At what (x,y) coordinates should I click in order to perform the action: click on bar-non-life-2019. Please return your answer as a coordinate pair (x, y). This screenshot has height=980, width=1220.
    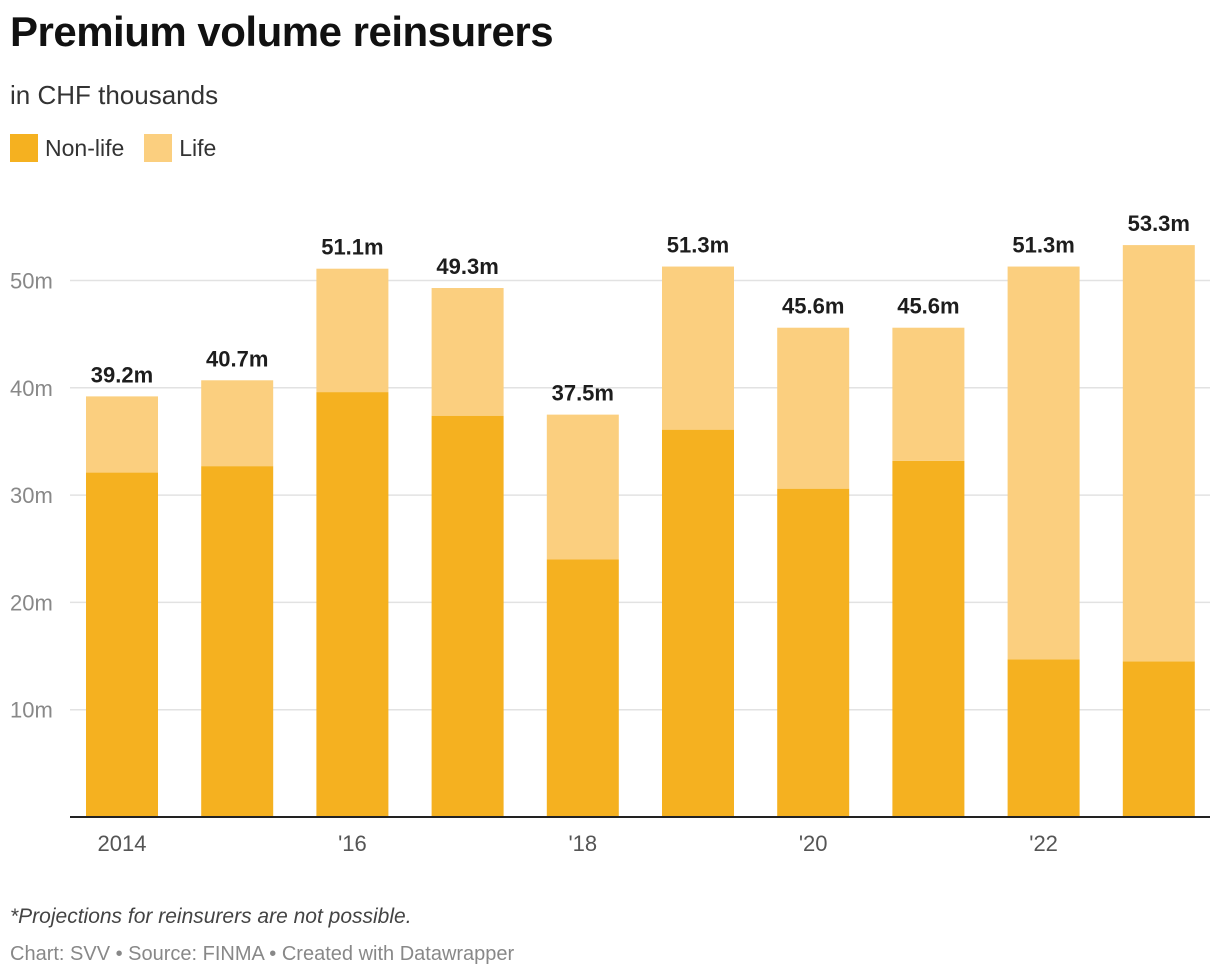
    Looking at the image, I should click on (698, 623).